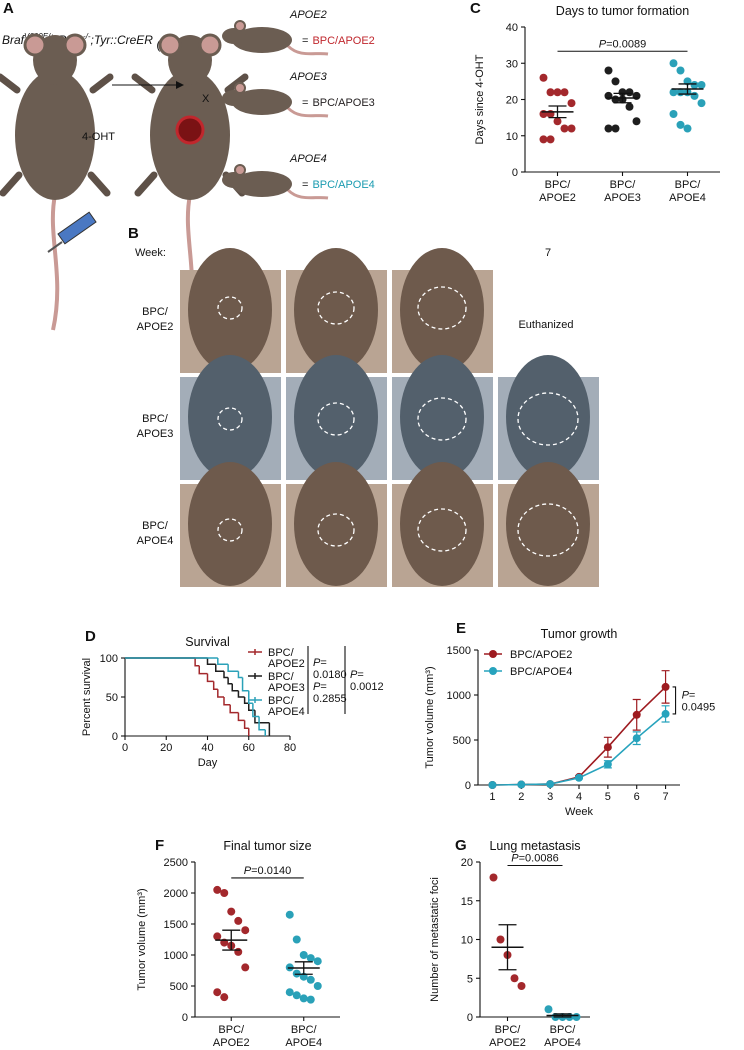 The width and height of the screenshot is (744, 1050). I want to click on chart-title: Final tumor size, so click(267, 846).